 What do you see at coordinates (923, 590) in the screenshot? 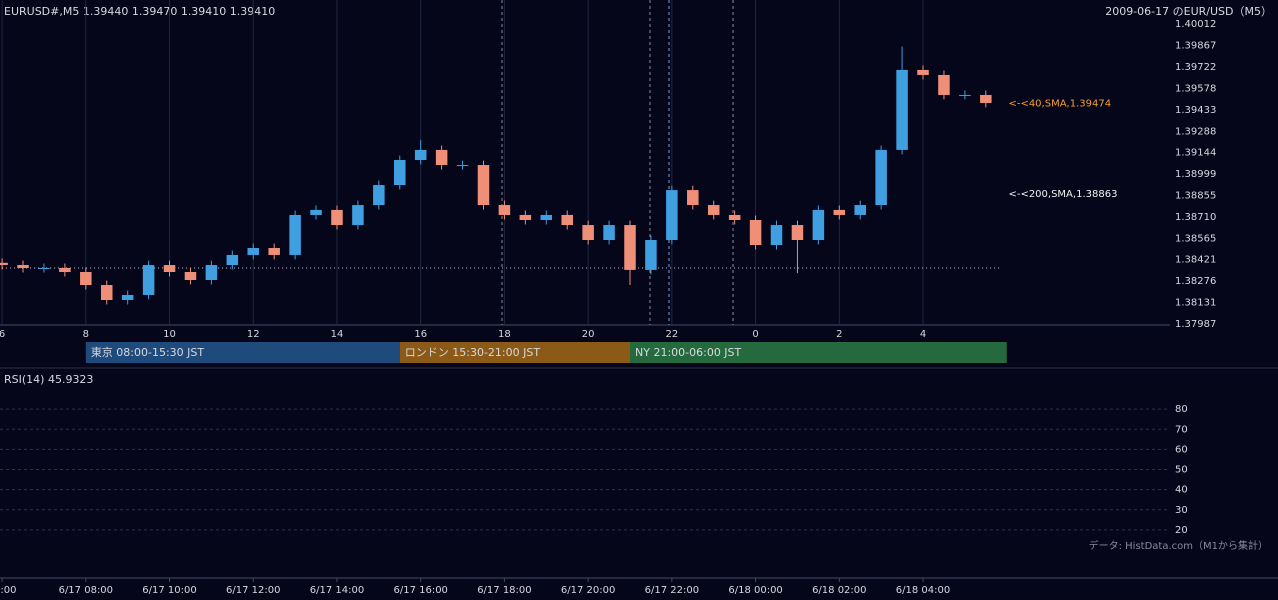
I see `x-tick-label: 6/18 04:00` at bounding box center [923, 590].